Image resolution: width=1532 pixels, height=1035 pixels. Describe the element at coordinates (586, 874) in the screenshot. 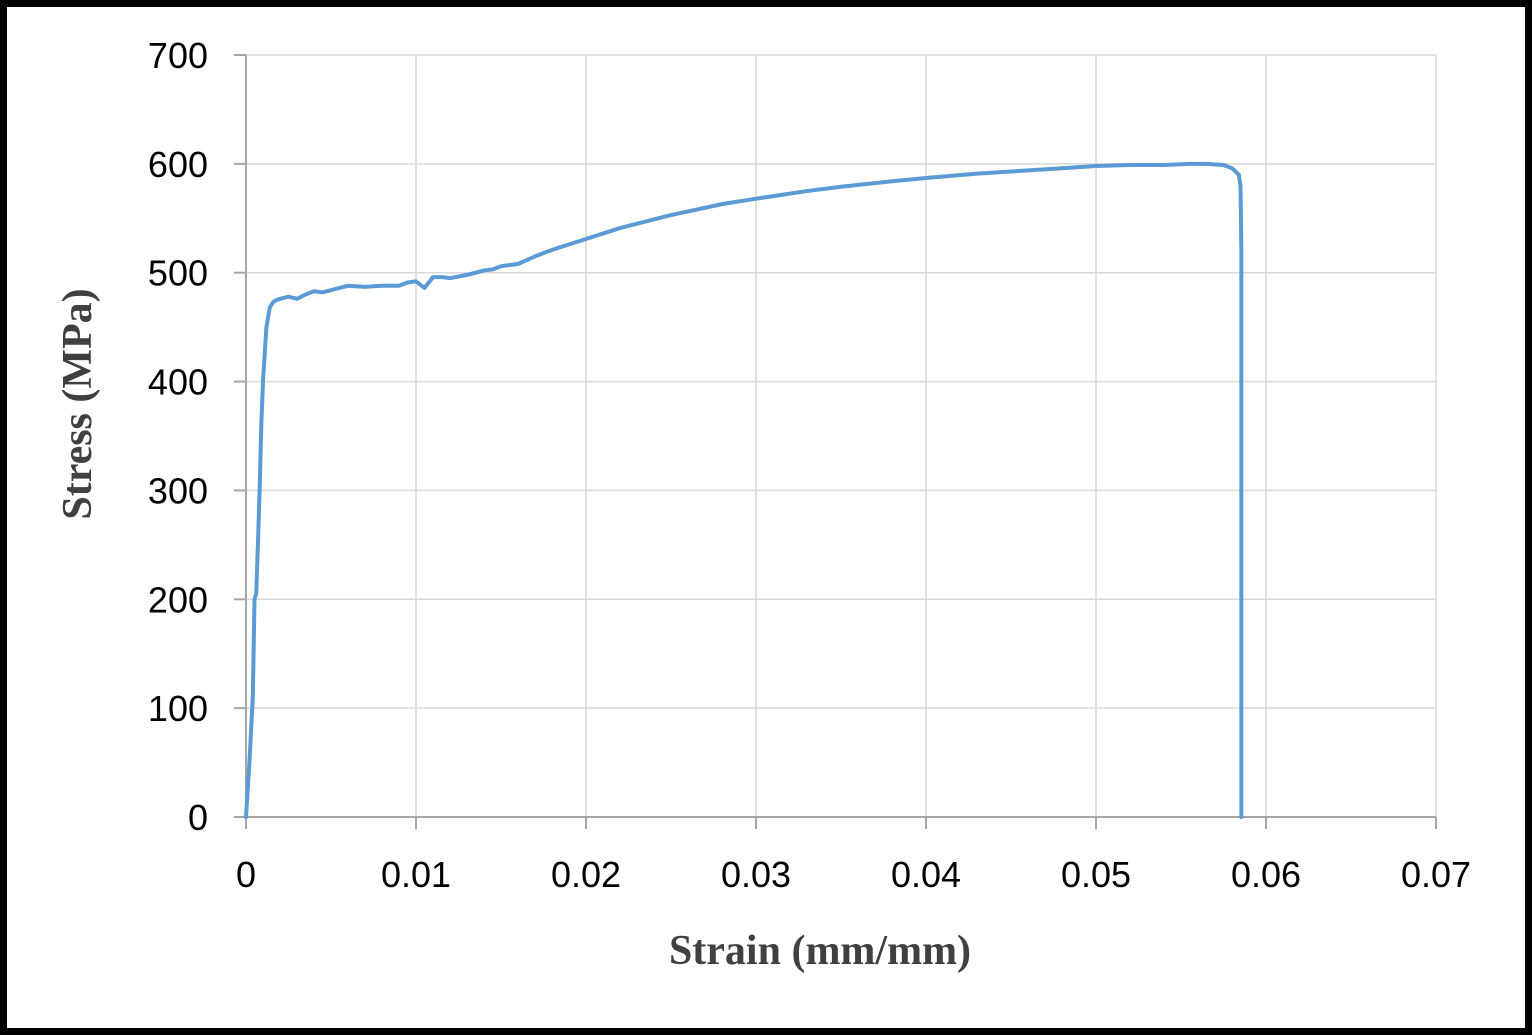

I see `x-tick-label: 0.02` at that location.